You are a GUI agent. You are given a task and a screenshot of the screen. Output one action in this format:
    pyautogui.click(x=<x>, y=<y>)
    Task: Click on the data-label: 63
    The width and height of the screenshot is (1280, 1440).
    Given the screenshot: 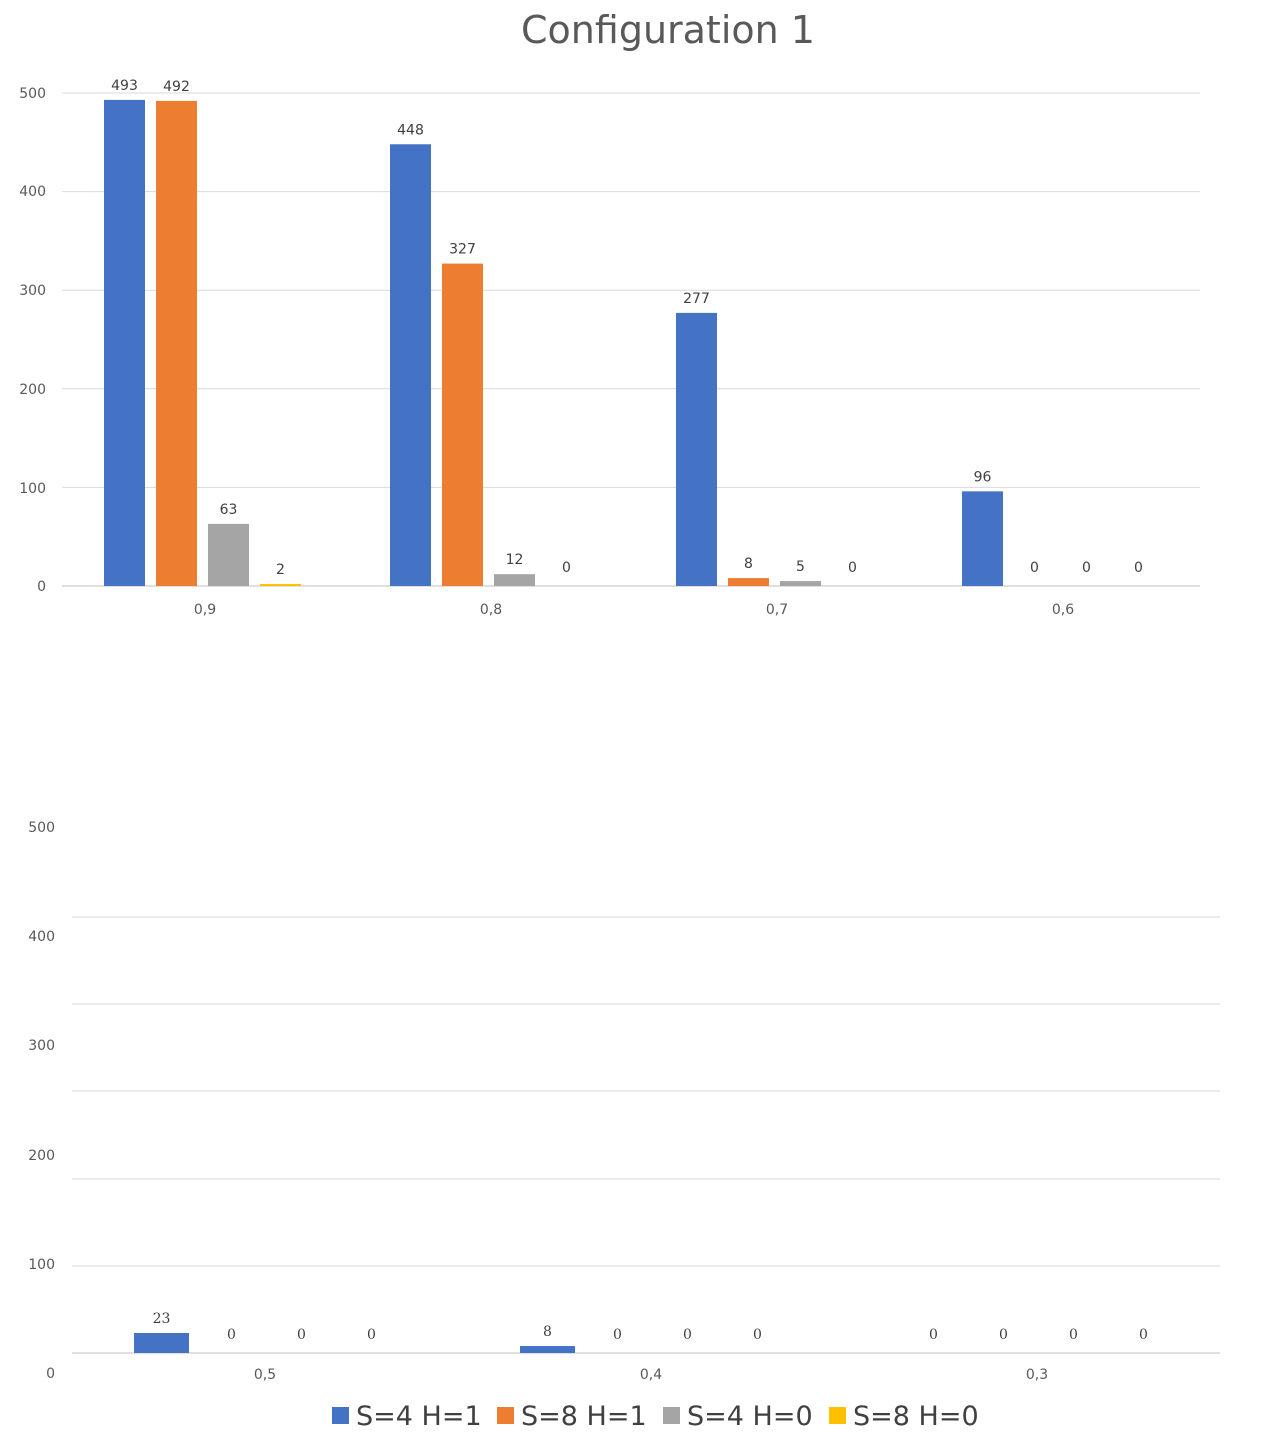 What is the action you would take?
    pyautogui.click(x=229, y=510)
    